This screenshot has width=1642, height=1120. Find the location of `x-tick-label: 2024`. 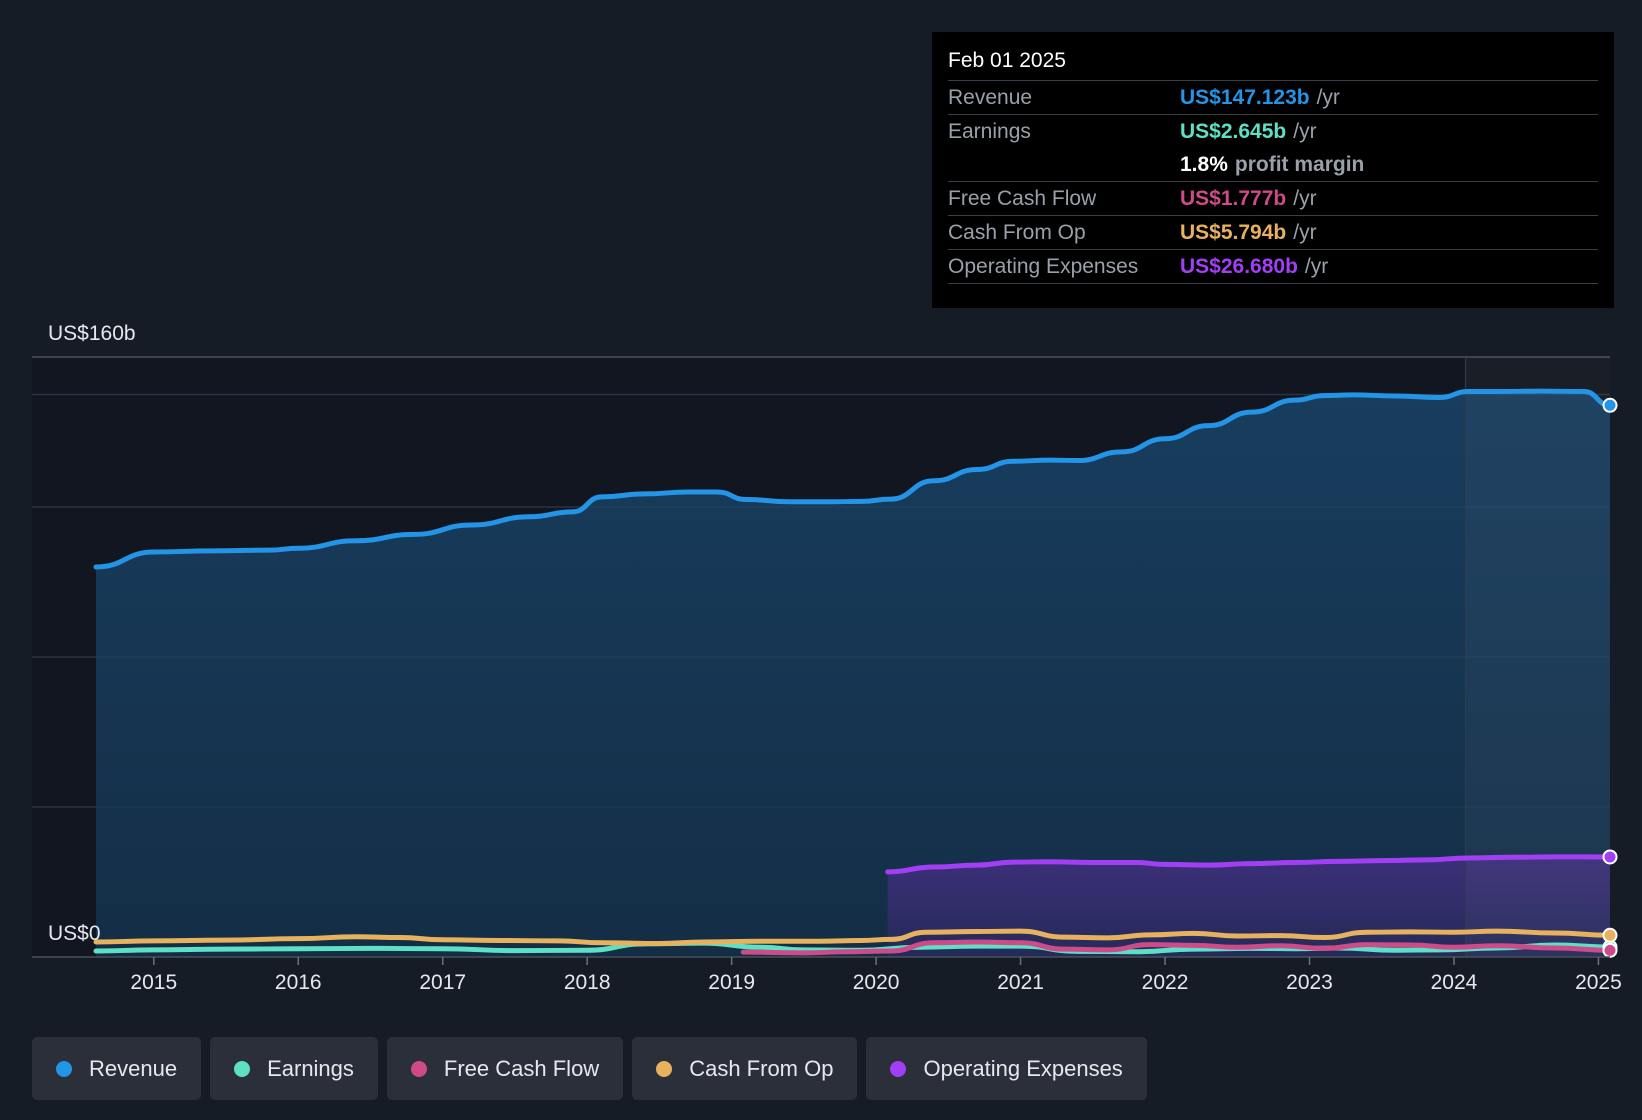

x-tick-label: 2024 is located at coordinates (1454, 982).